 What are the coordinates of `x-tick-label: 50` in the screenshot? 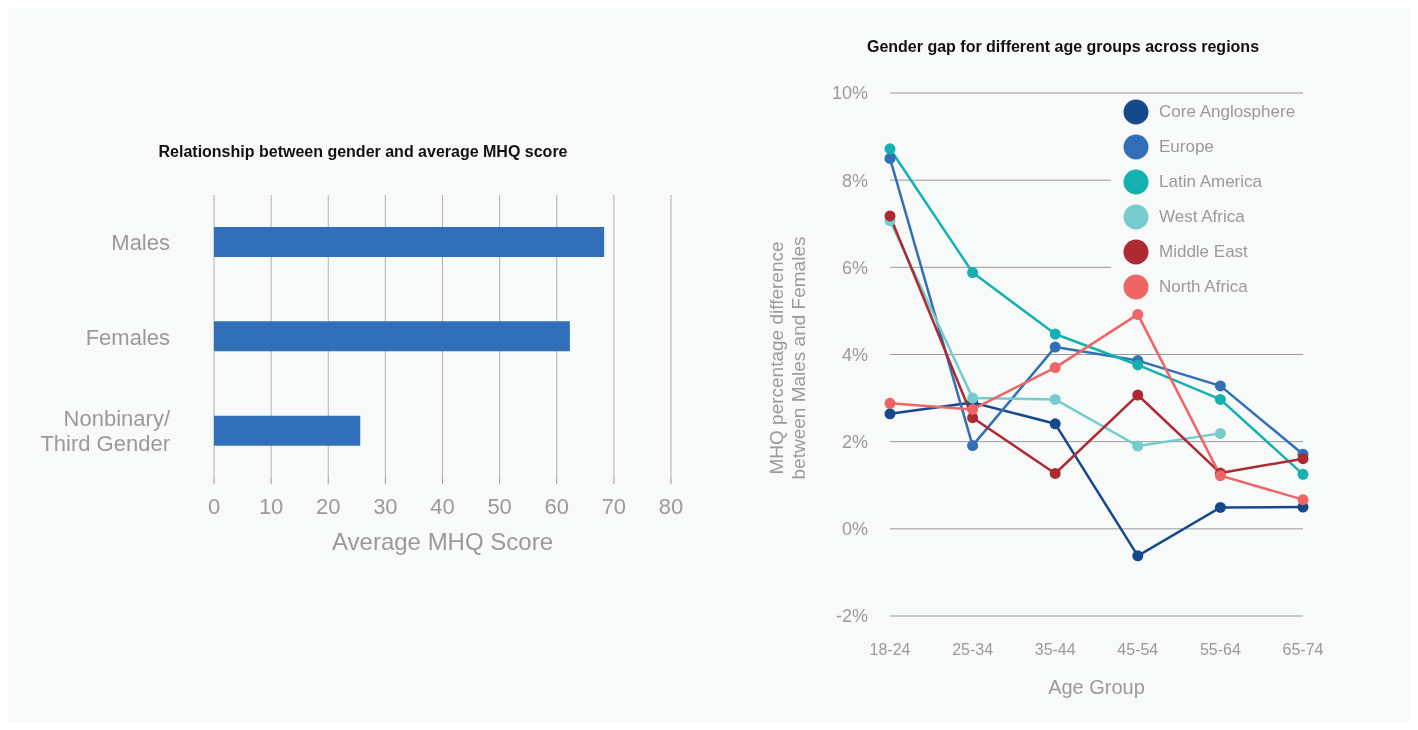 It's located at (499, 506).